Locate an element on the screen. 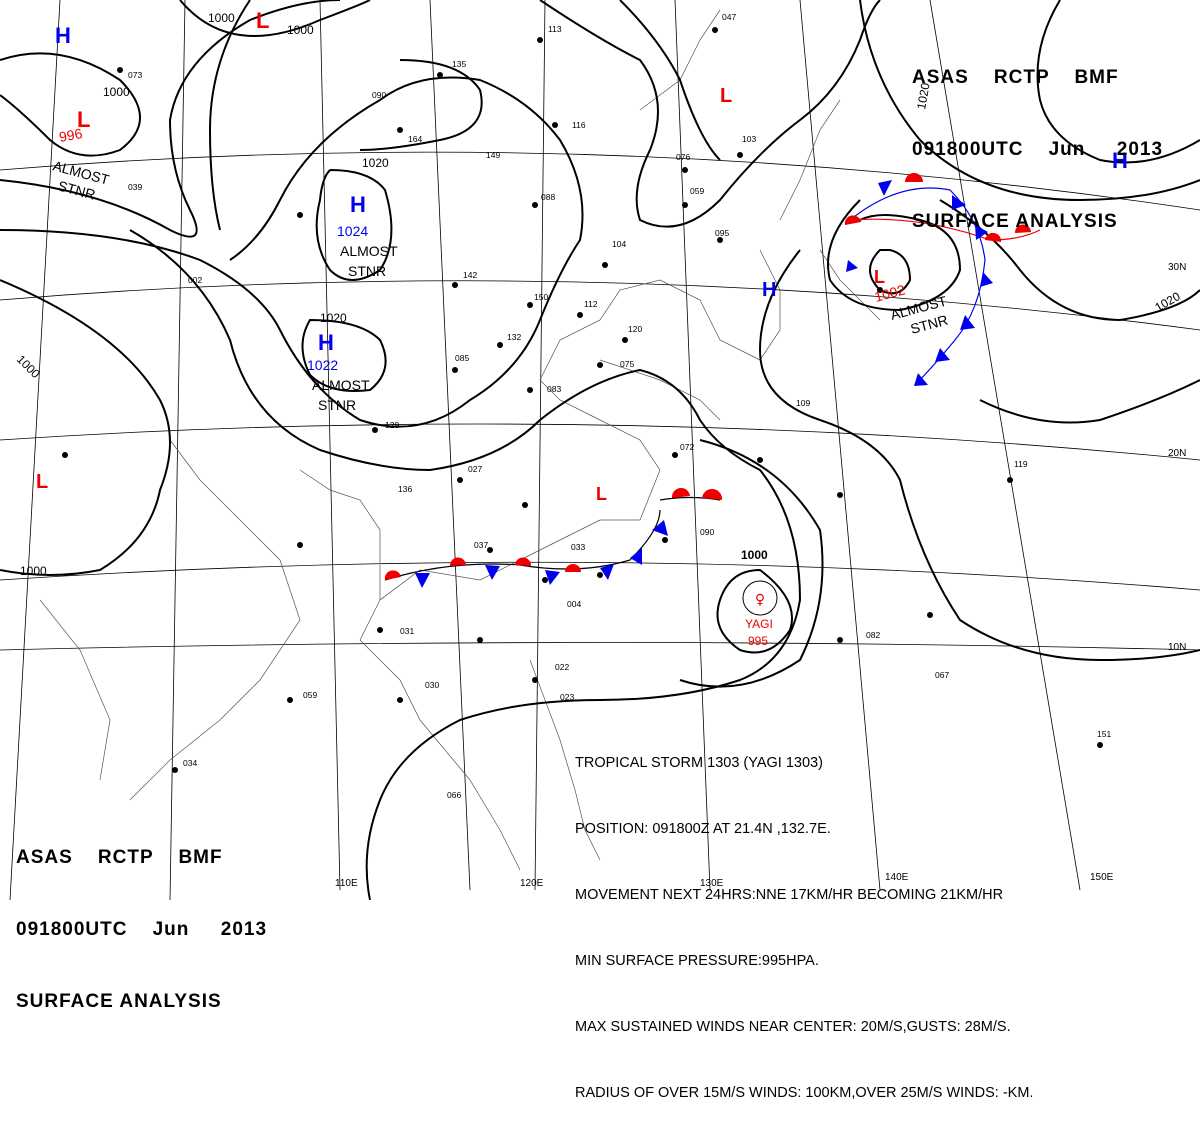 This screenshot has height=1126, width=1200. svg-text: 149 is located at coordinates (493, 155).